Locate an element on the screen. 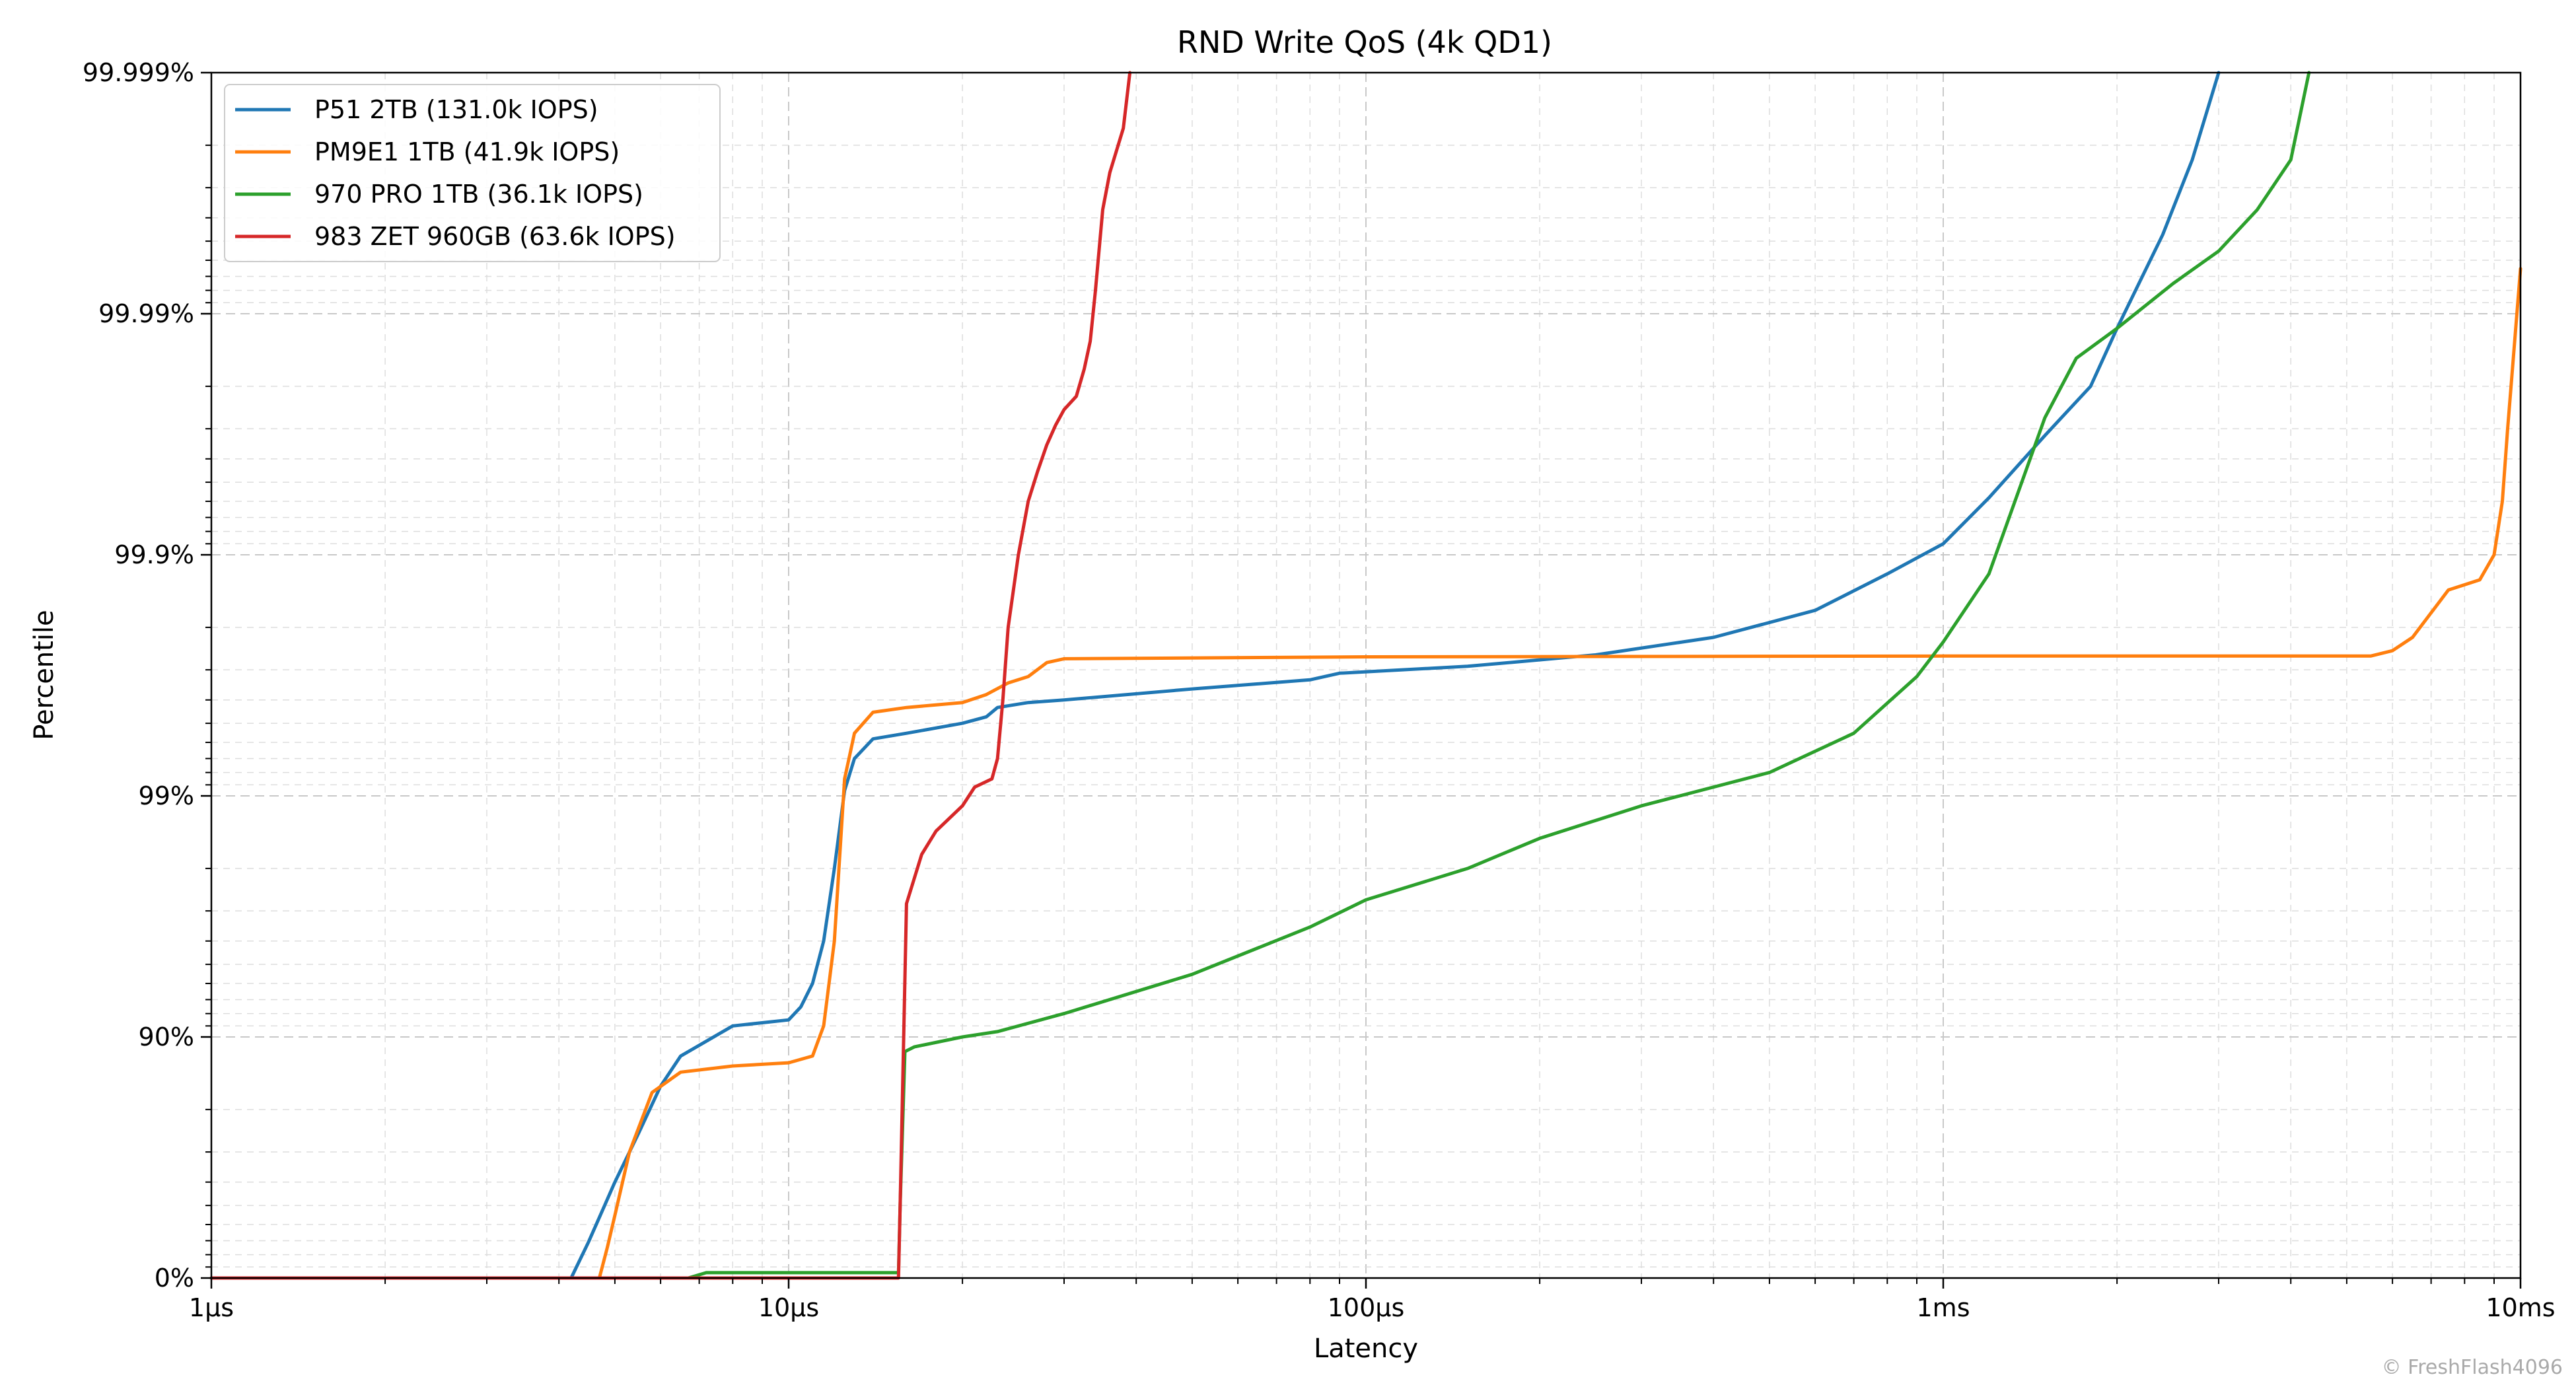 This screenshot has width=2576, height=1387. y-axis-label: Percentile is located at coordinates (44, 675).